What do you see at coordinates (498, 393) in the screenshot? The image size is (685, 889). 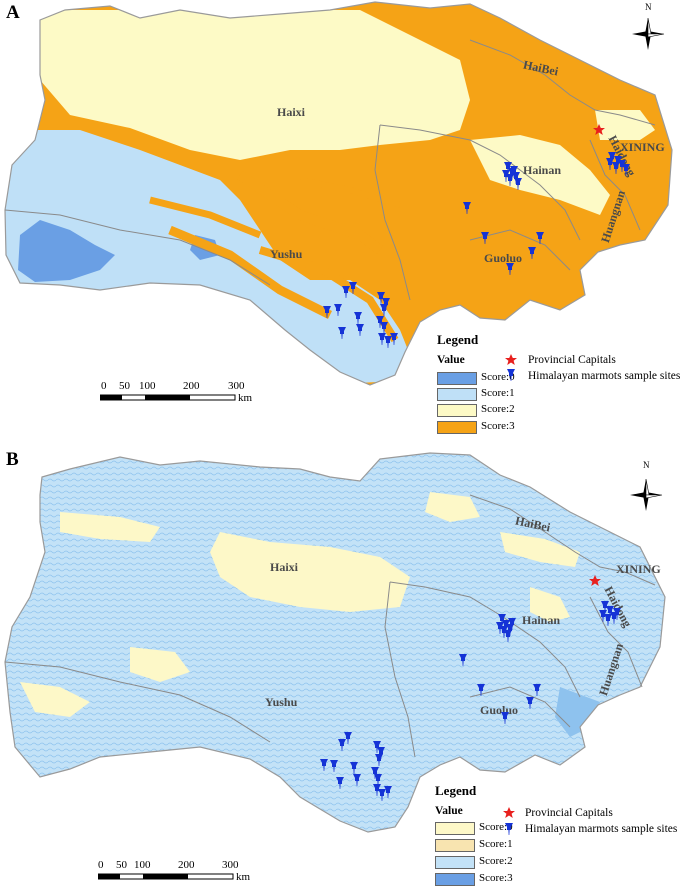 I see `legend-label-1: Score:1` at bounding box center [498, 393].